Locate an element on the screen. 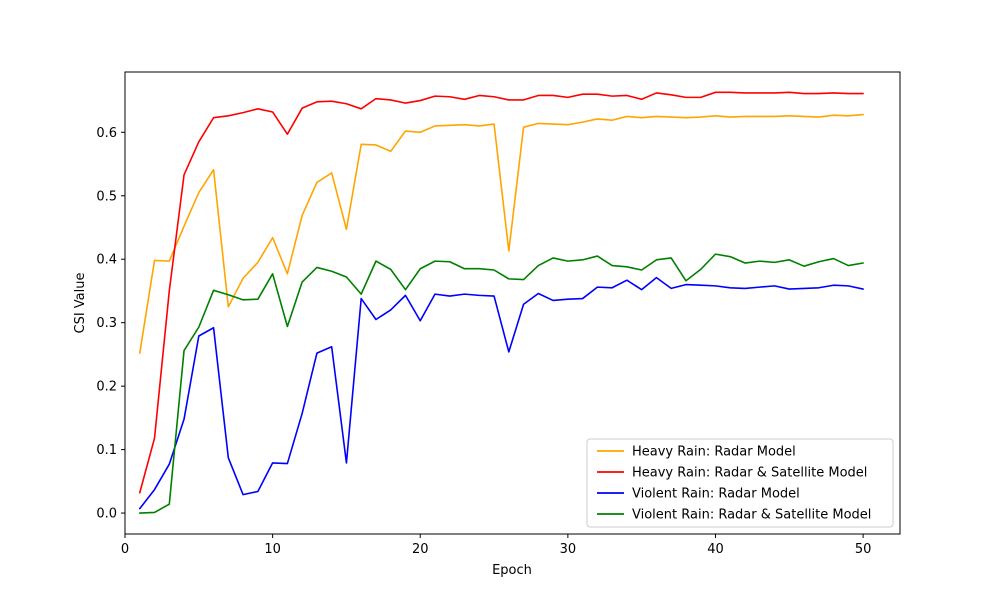 The width and height of the screenshot is (1000, 600). y-axis: 0.0 0.1 0.2 0.3 0.4 0.5 0.6 is located at coordinates (110, 324).